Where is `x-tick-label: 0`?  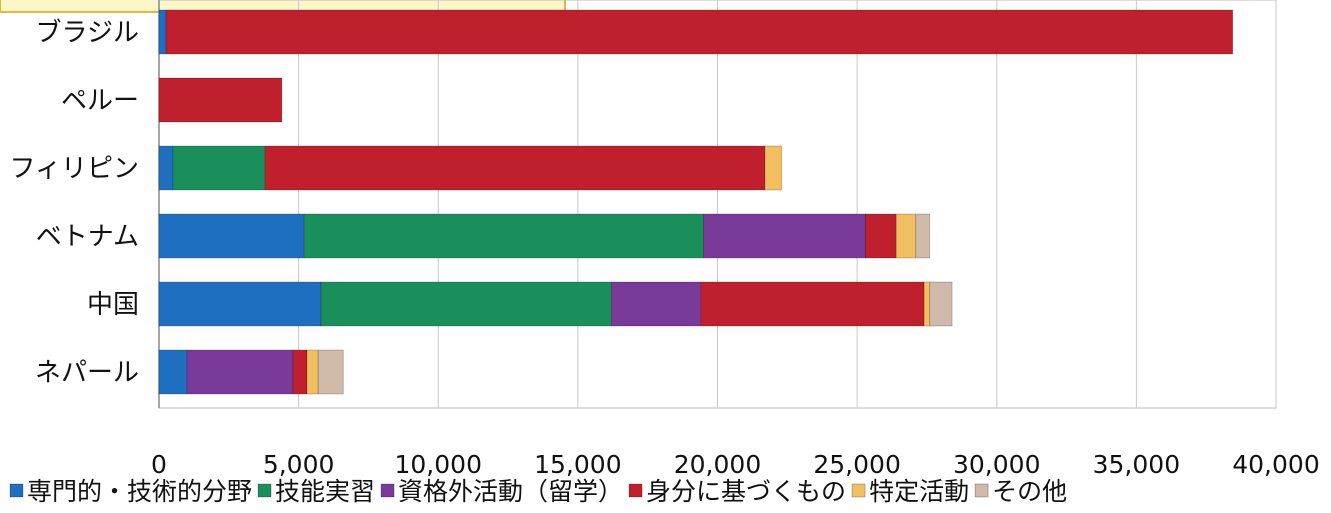 x-tick-label: 0 is located at coordinates (159, 464).